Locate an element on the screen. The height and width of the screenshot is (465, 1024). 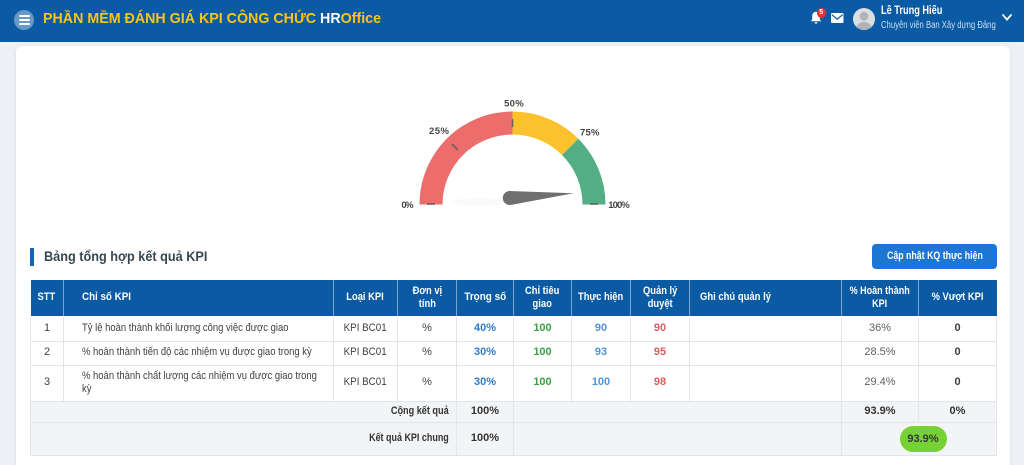
svg-text: 25% is located at coordinates (439, 131).